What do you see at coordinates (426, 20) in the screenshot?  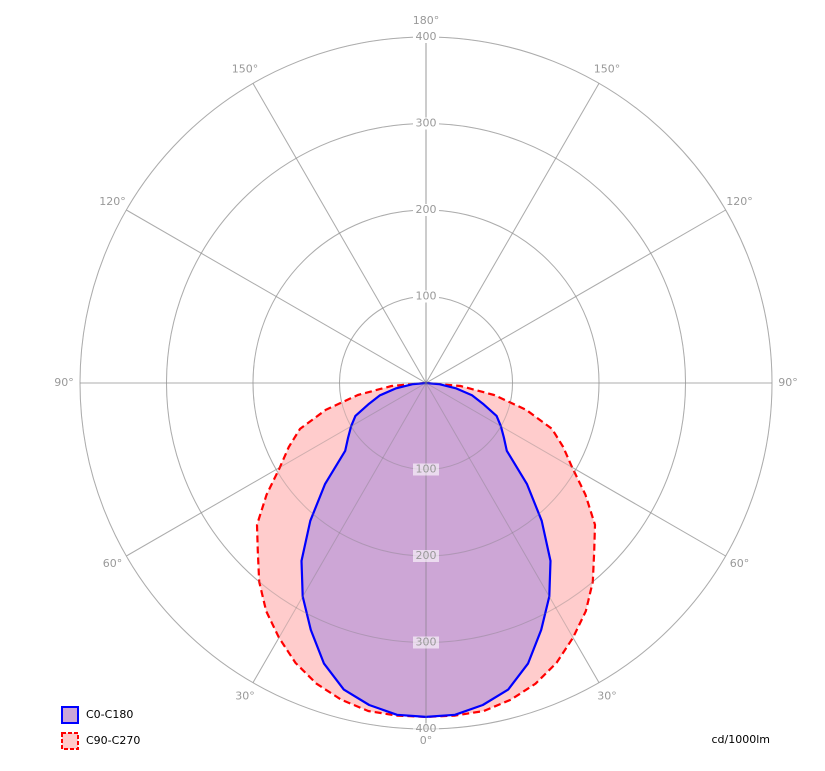 I see `angle-label: 180°` at bounding box center [426, 20].